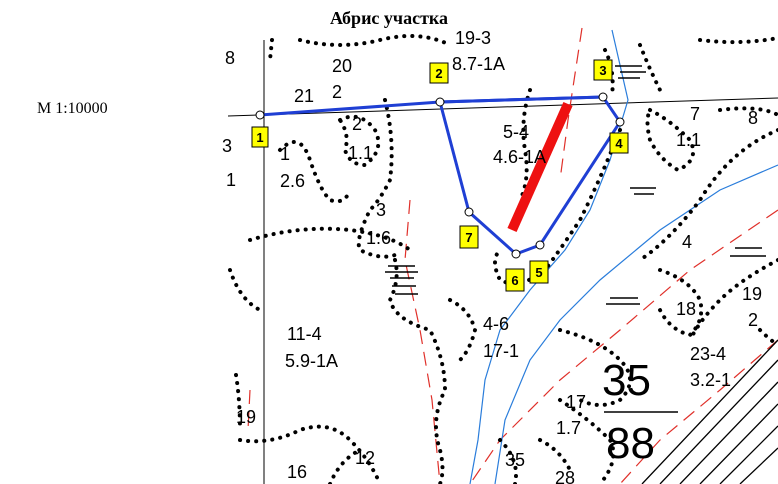 This screenshot has width=778, height=484. Describe the element at coordinates (72, 108) in the screenshot. I see `map-scale: М 1:10000` at that location.